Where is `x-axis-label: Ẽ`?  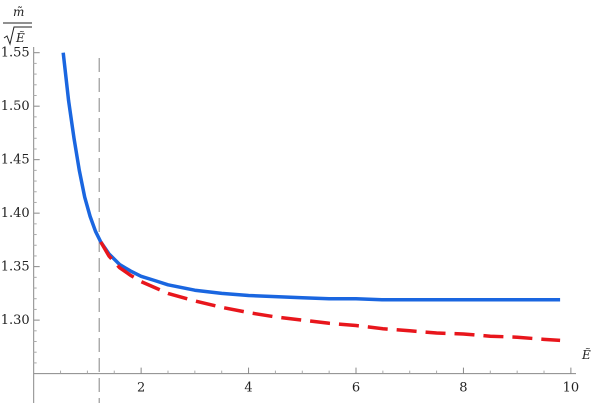
x-axis-label: Ẽ is located at coordinates (586, 354).